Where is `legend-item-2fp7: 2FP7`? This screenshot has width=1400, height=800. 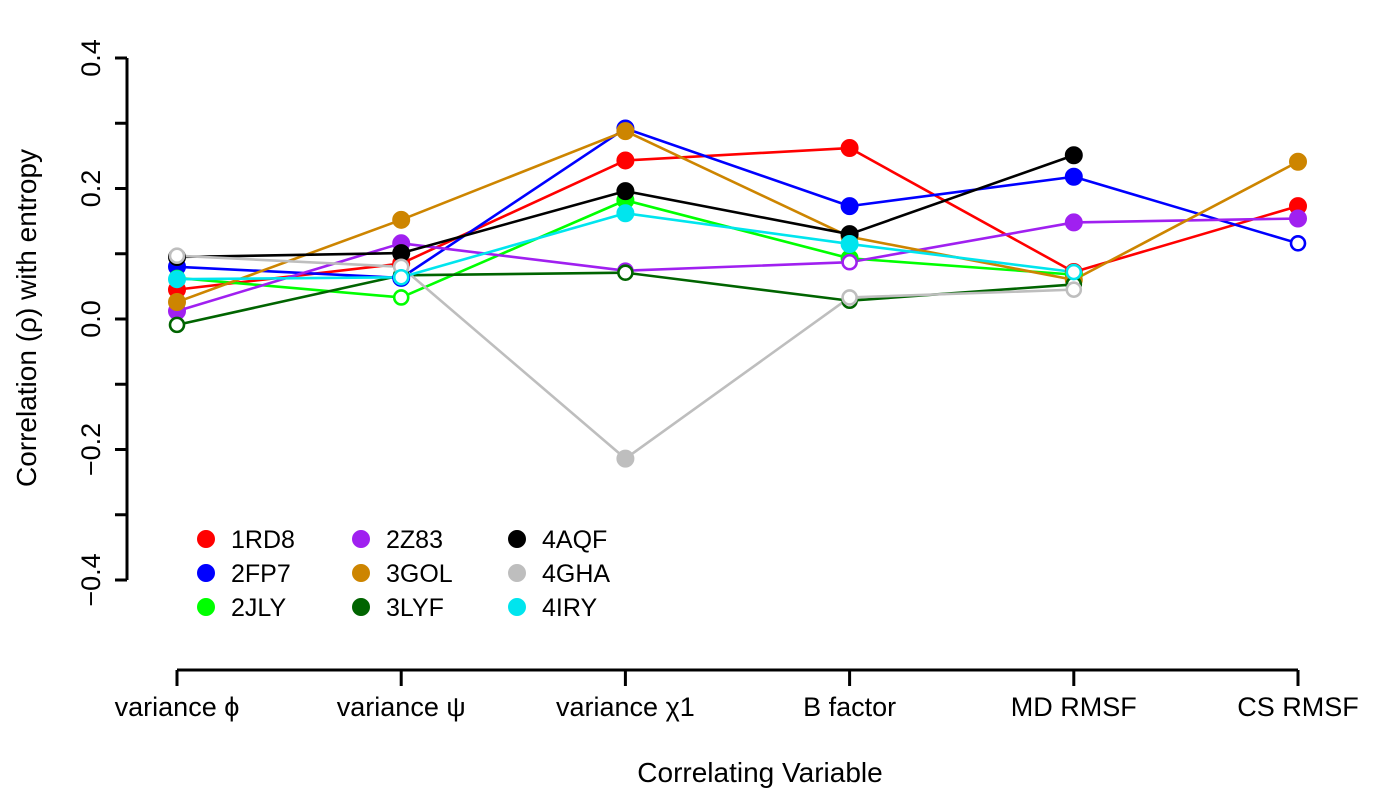
legend-item-2fp7: 2FP7 is located at coordinates (244, 574).